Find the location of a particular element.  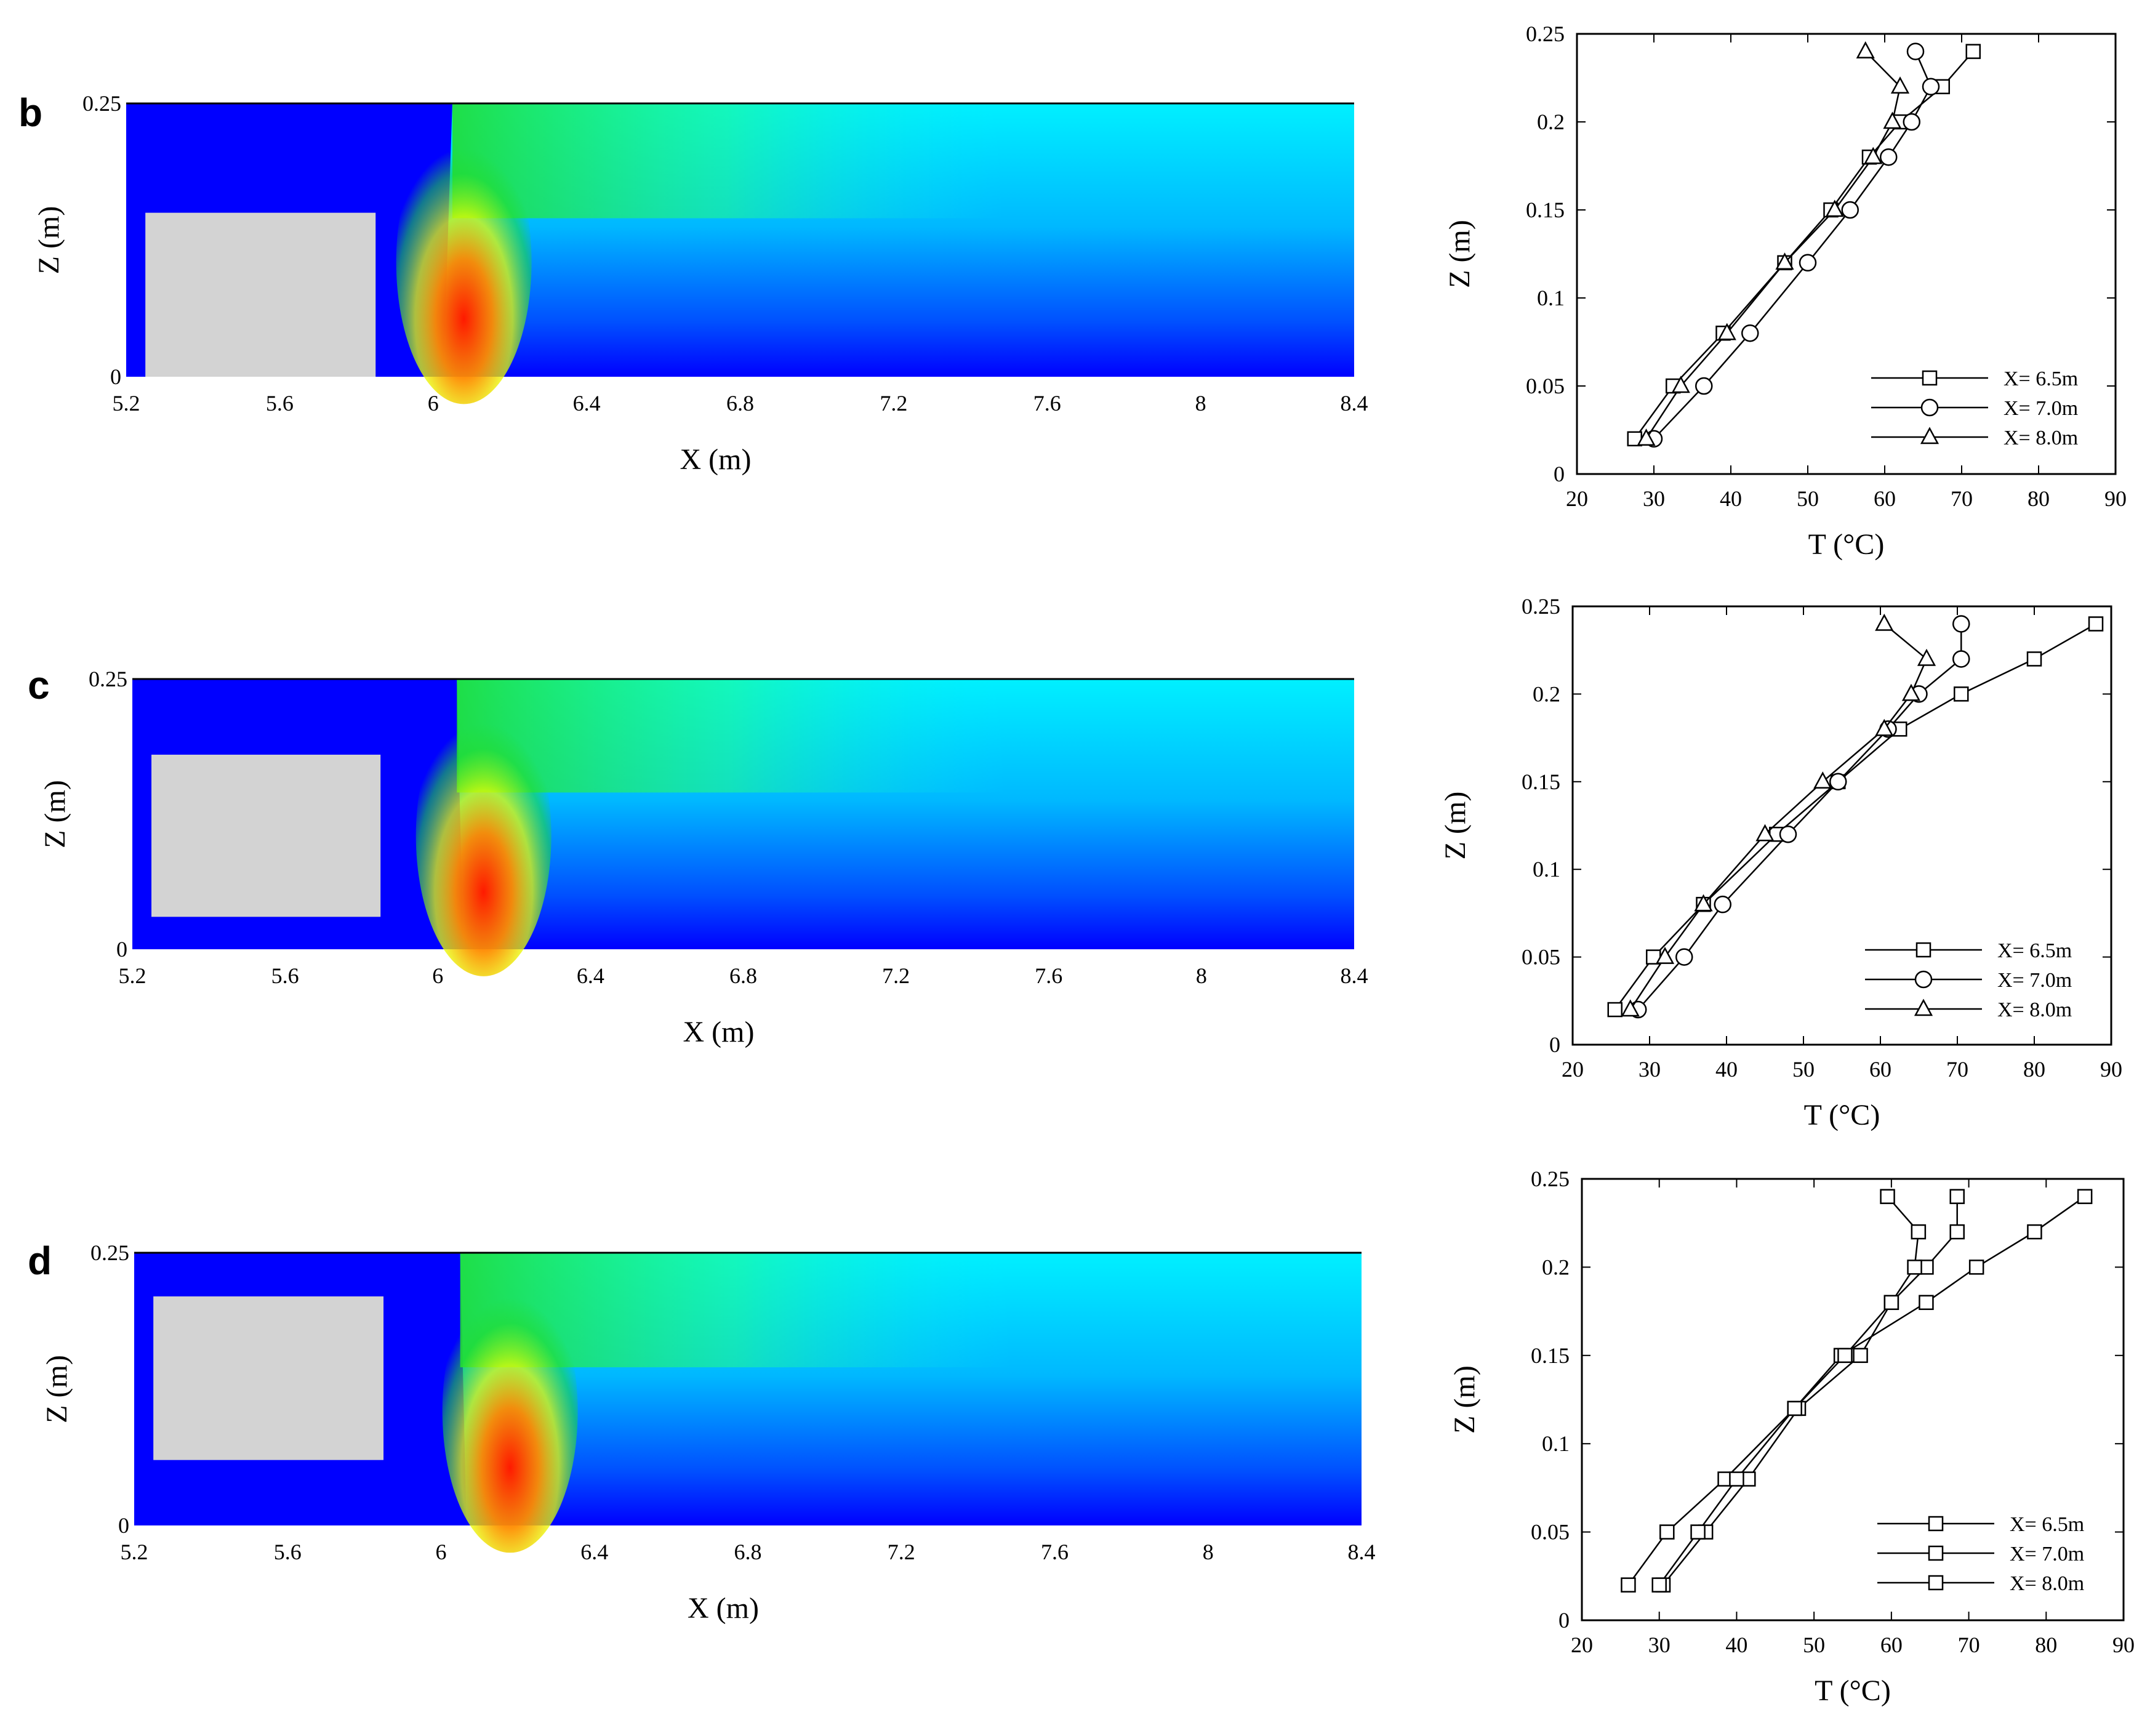

x-tick-label: 6.8 is located at coordinates (748, 1552).